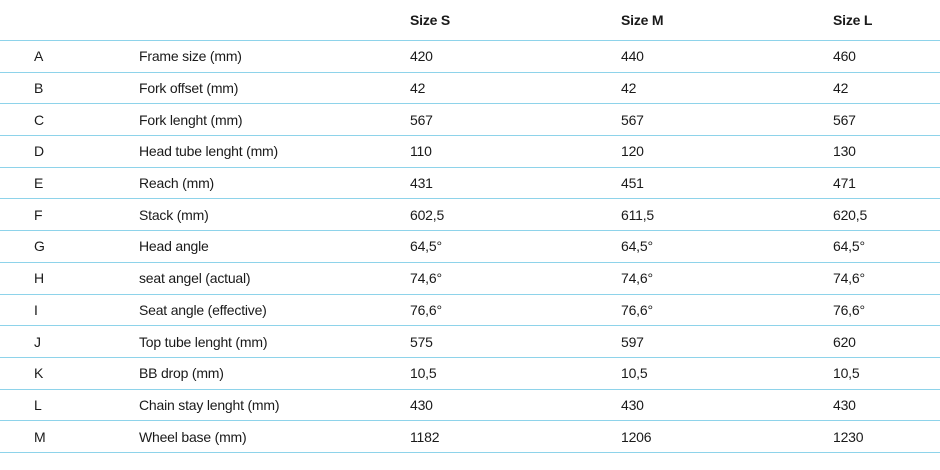 The height and width of the screenshot is (470, 940). Describe the element at coordinates (884, 151) in the screenshot. I see `row-size-l-value: 130` at that location.